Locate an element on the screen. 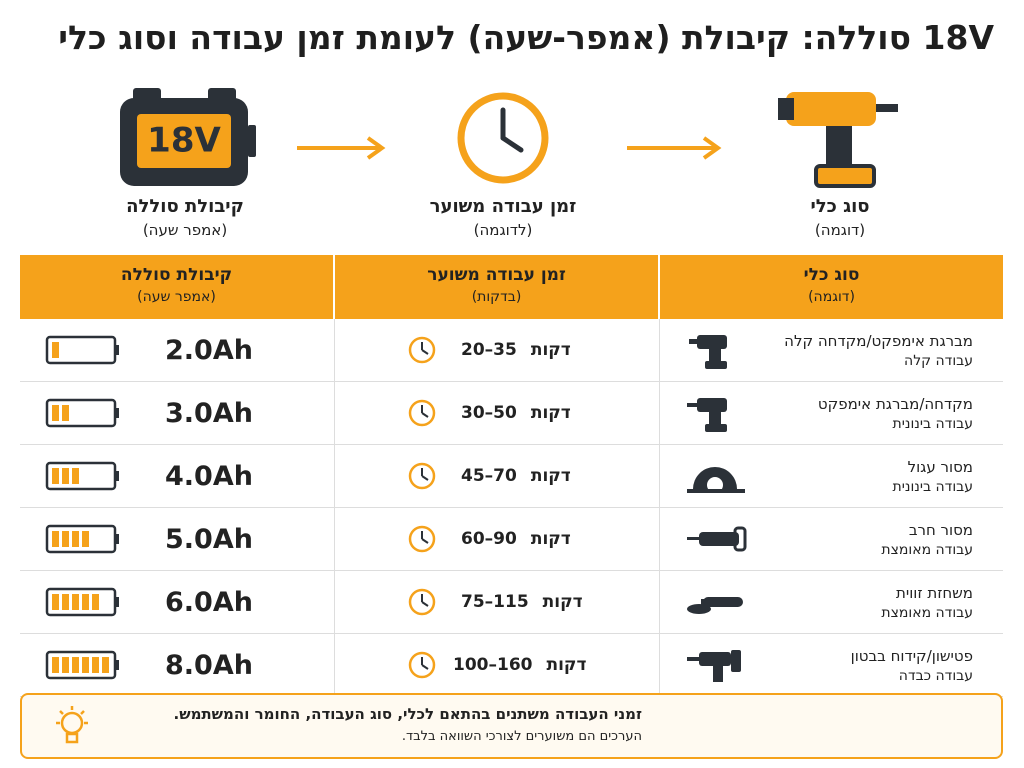 This screenshot has width=1024, height=768. drill-icon is located at coordinates (838, 140).